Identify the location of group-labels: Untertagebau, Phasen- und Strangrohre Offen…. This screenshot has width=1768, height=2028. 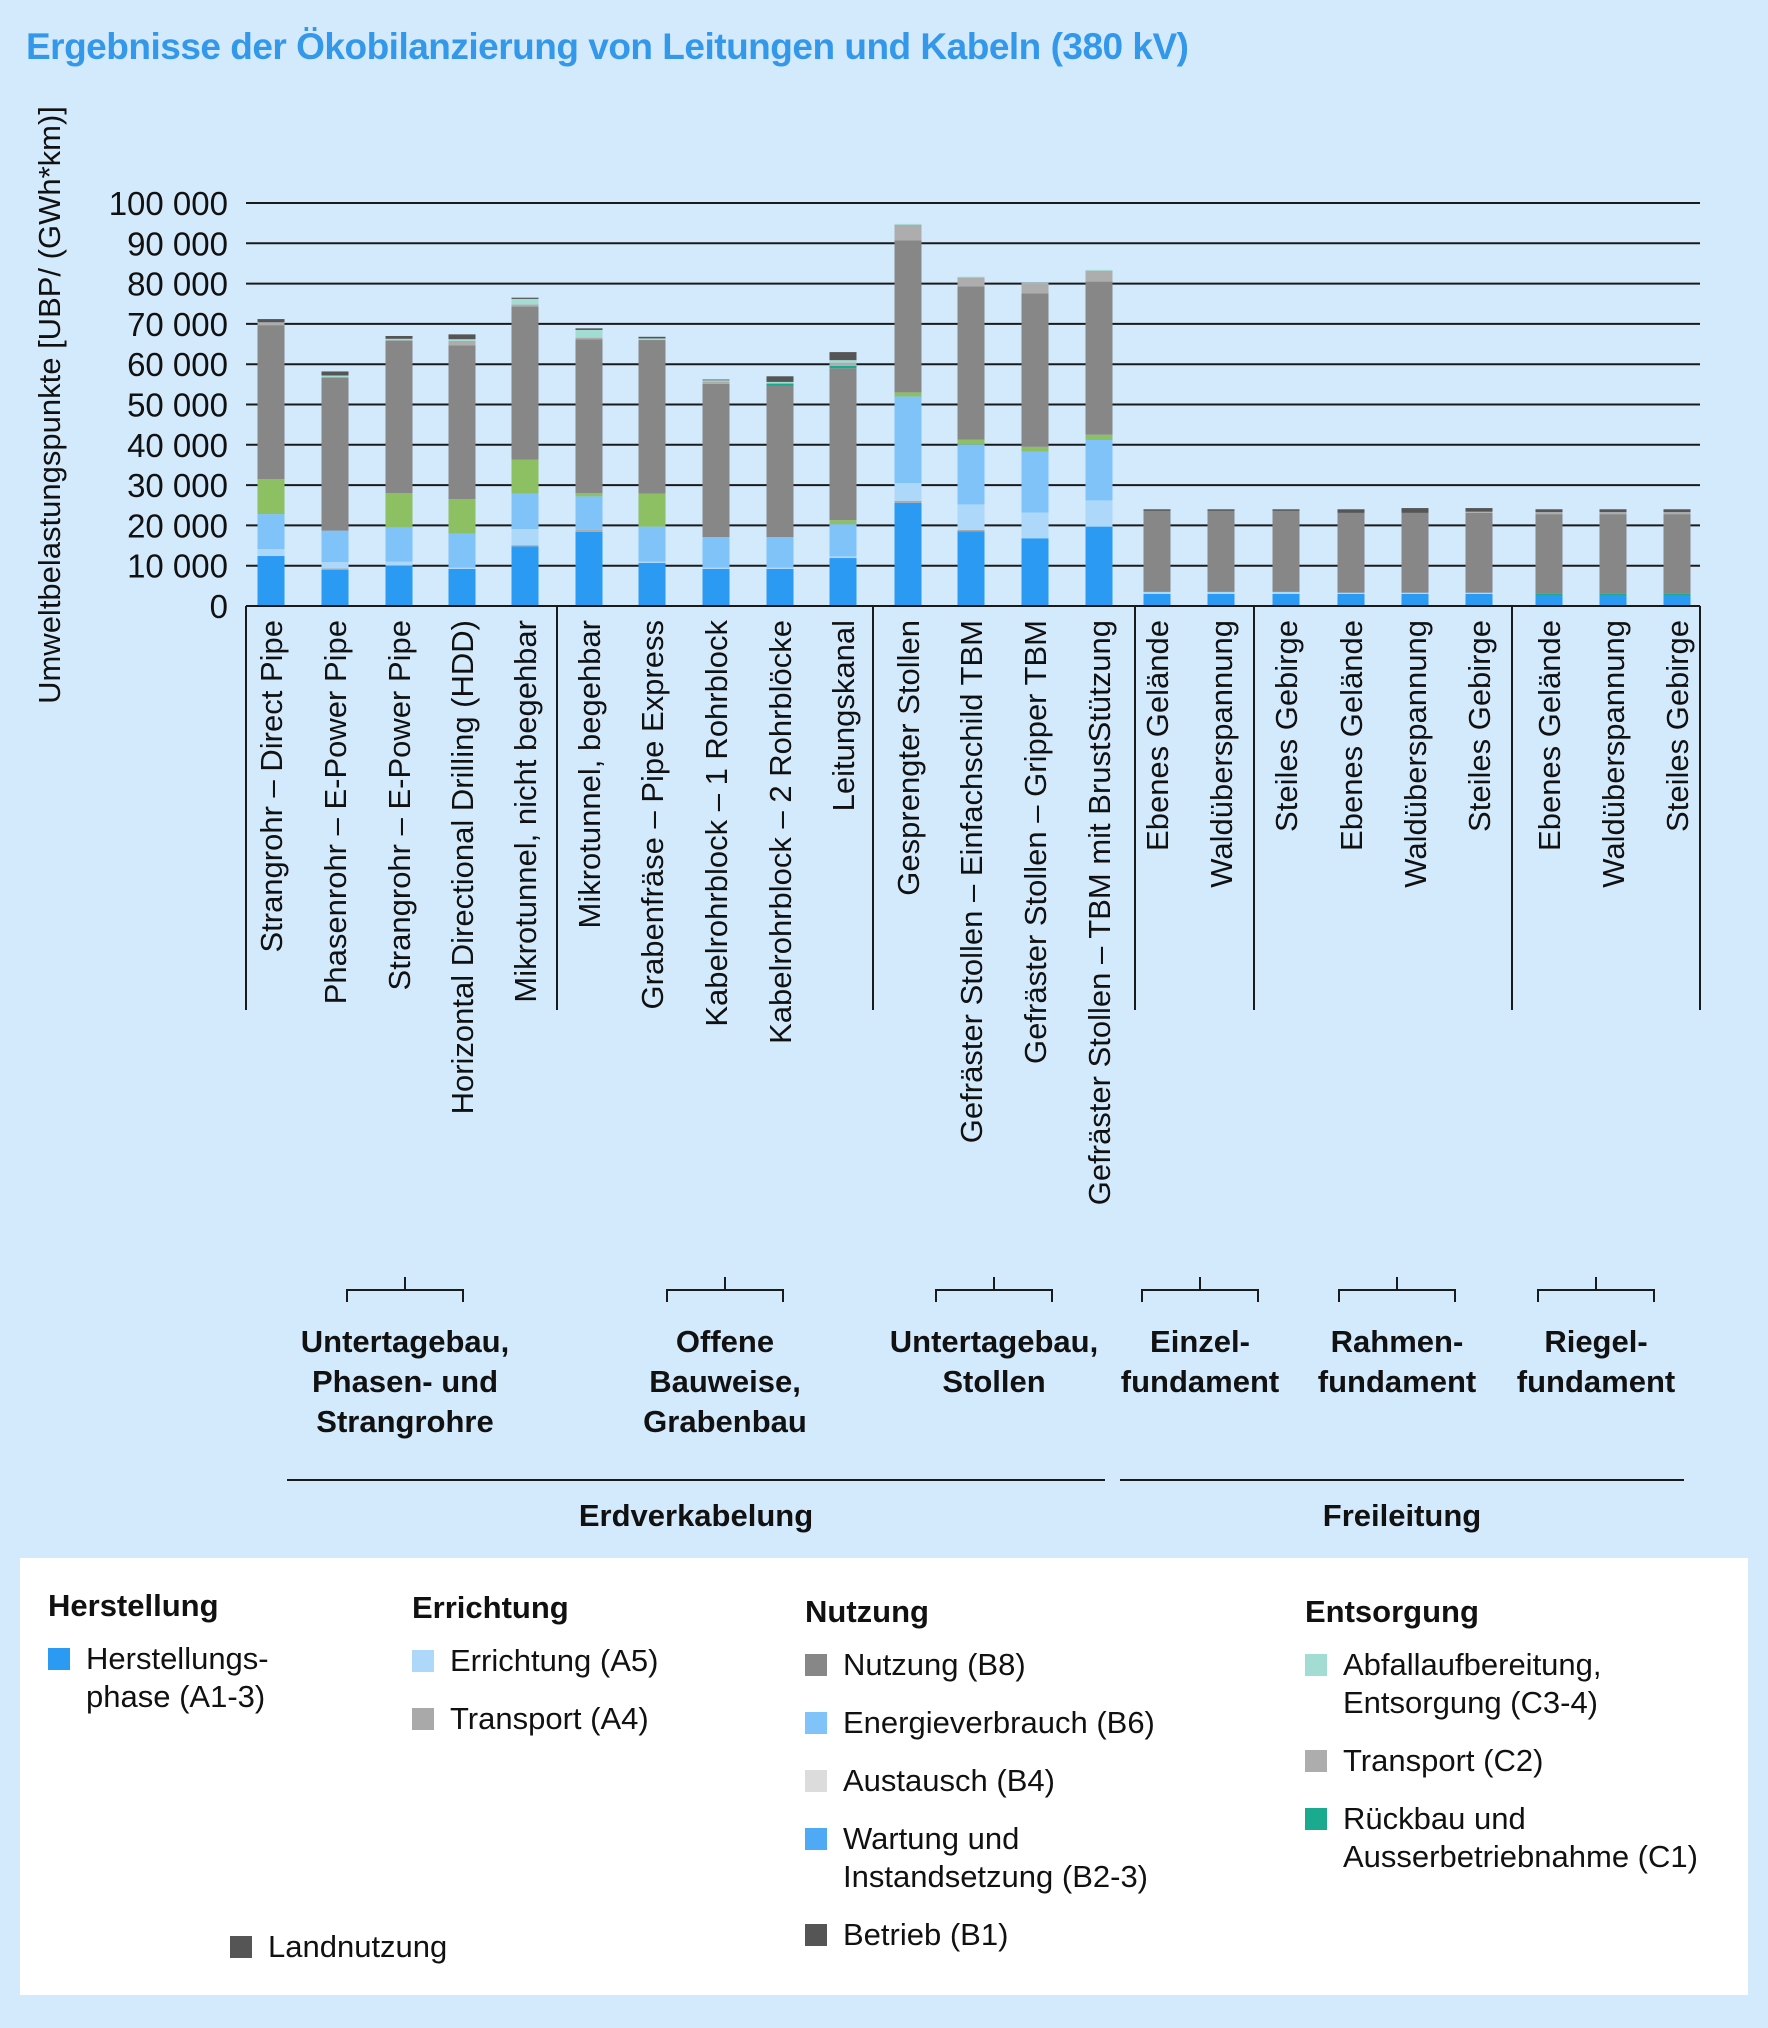
(988, 1358).